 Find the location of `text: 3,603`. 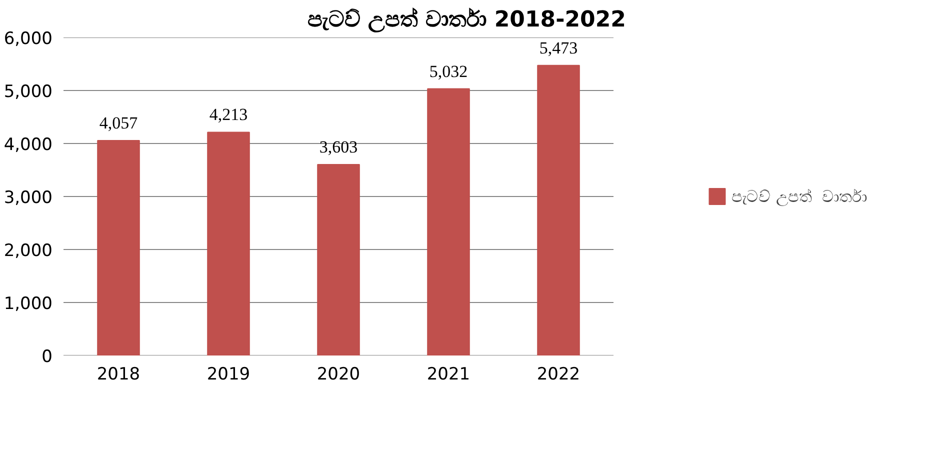

text: 3,603 is located at coordinates (338, 147).